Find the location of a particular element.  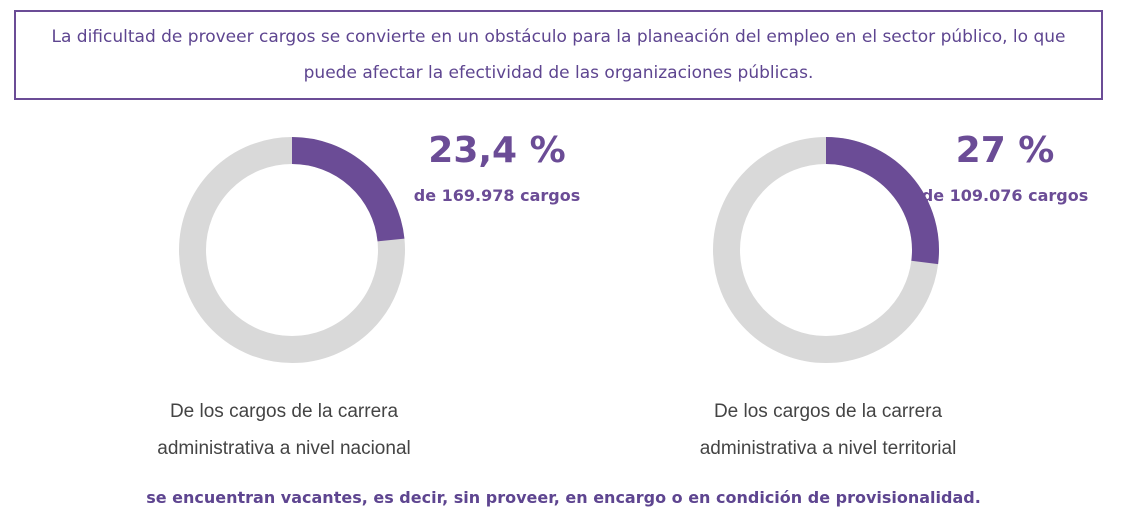

value-label: 27 % is located at coordinates (1005, 150).